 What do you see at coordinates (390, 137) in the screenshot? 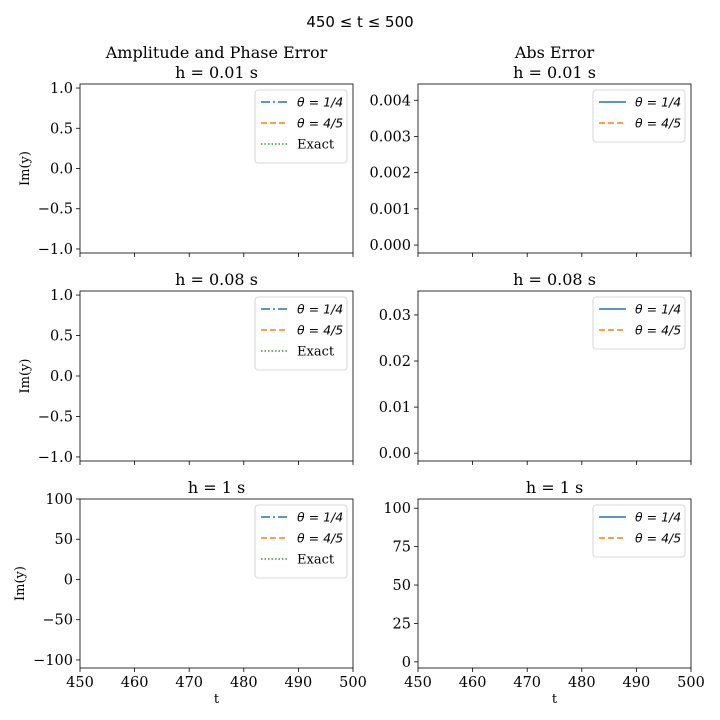
I see `y-tick-label: 0.003` at bounding box center [390, 137].